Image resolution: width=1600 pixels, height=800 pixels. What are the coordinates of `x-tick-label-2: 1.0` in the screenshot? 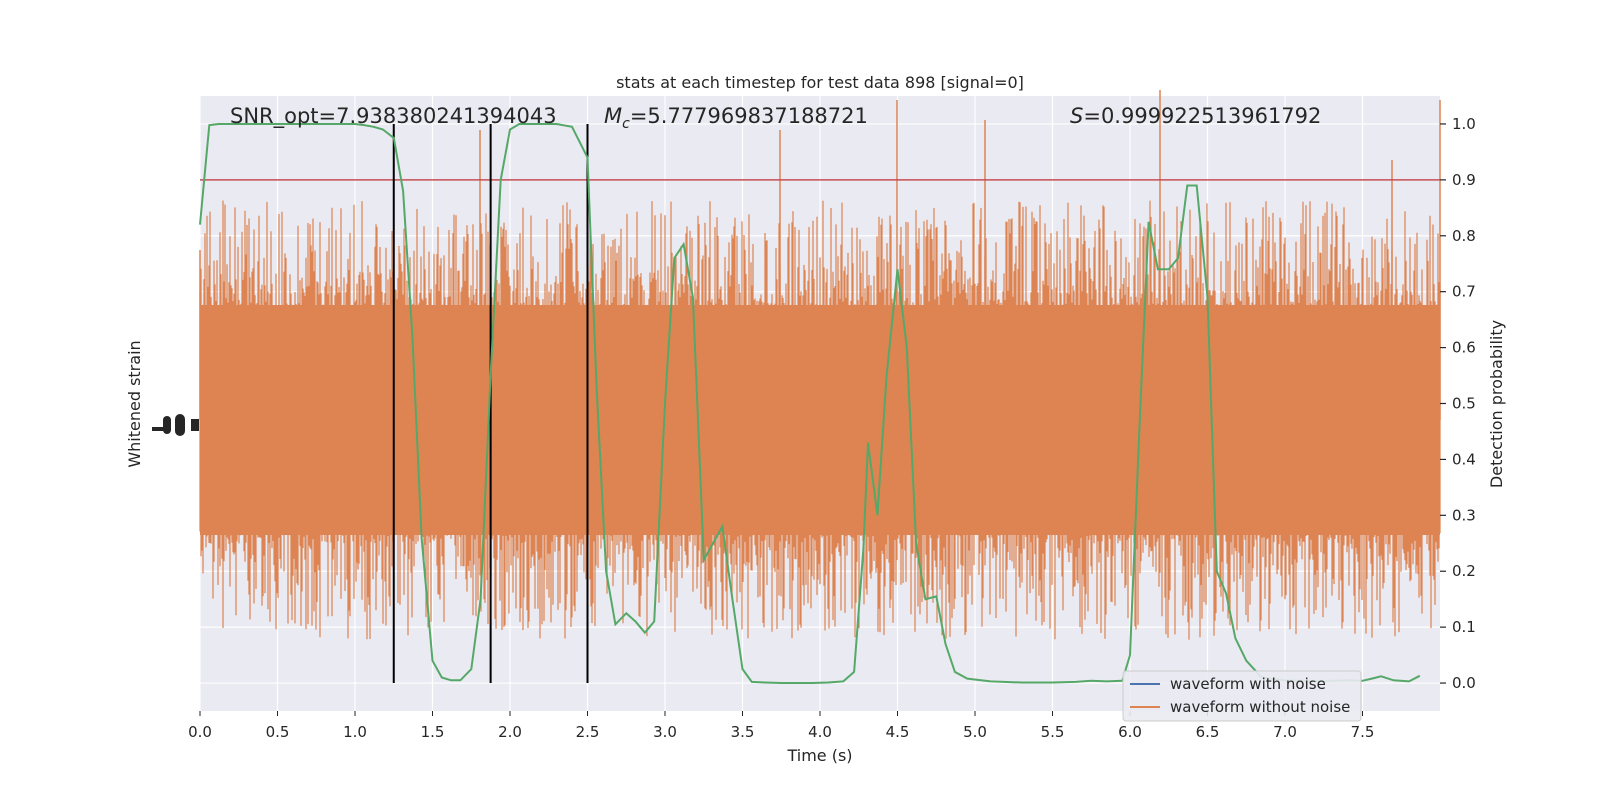 It's located at (355, 732).